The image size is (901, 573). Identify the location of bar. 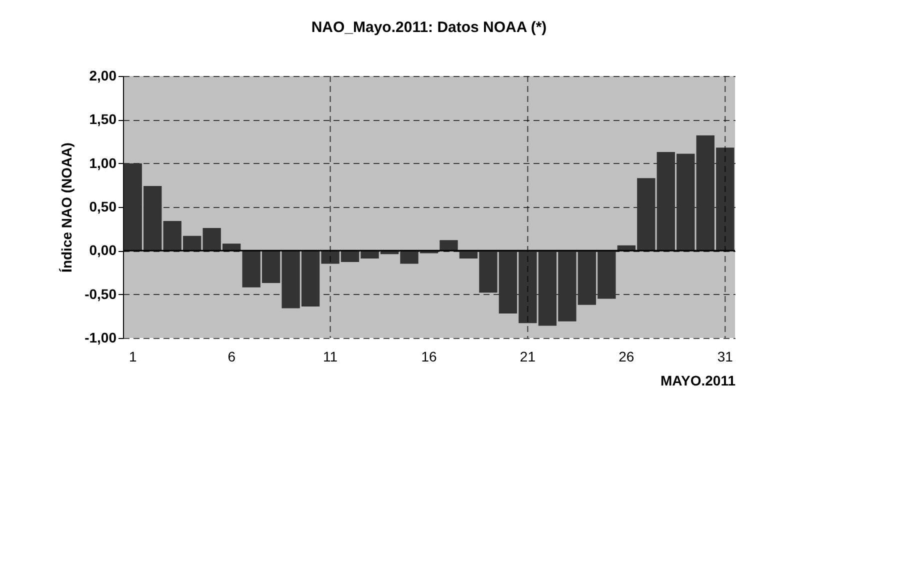
(449, 245).